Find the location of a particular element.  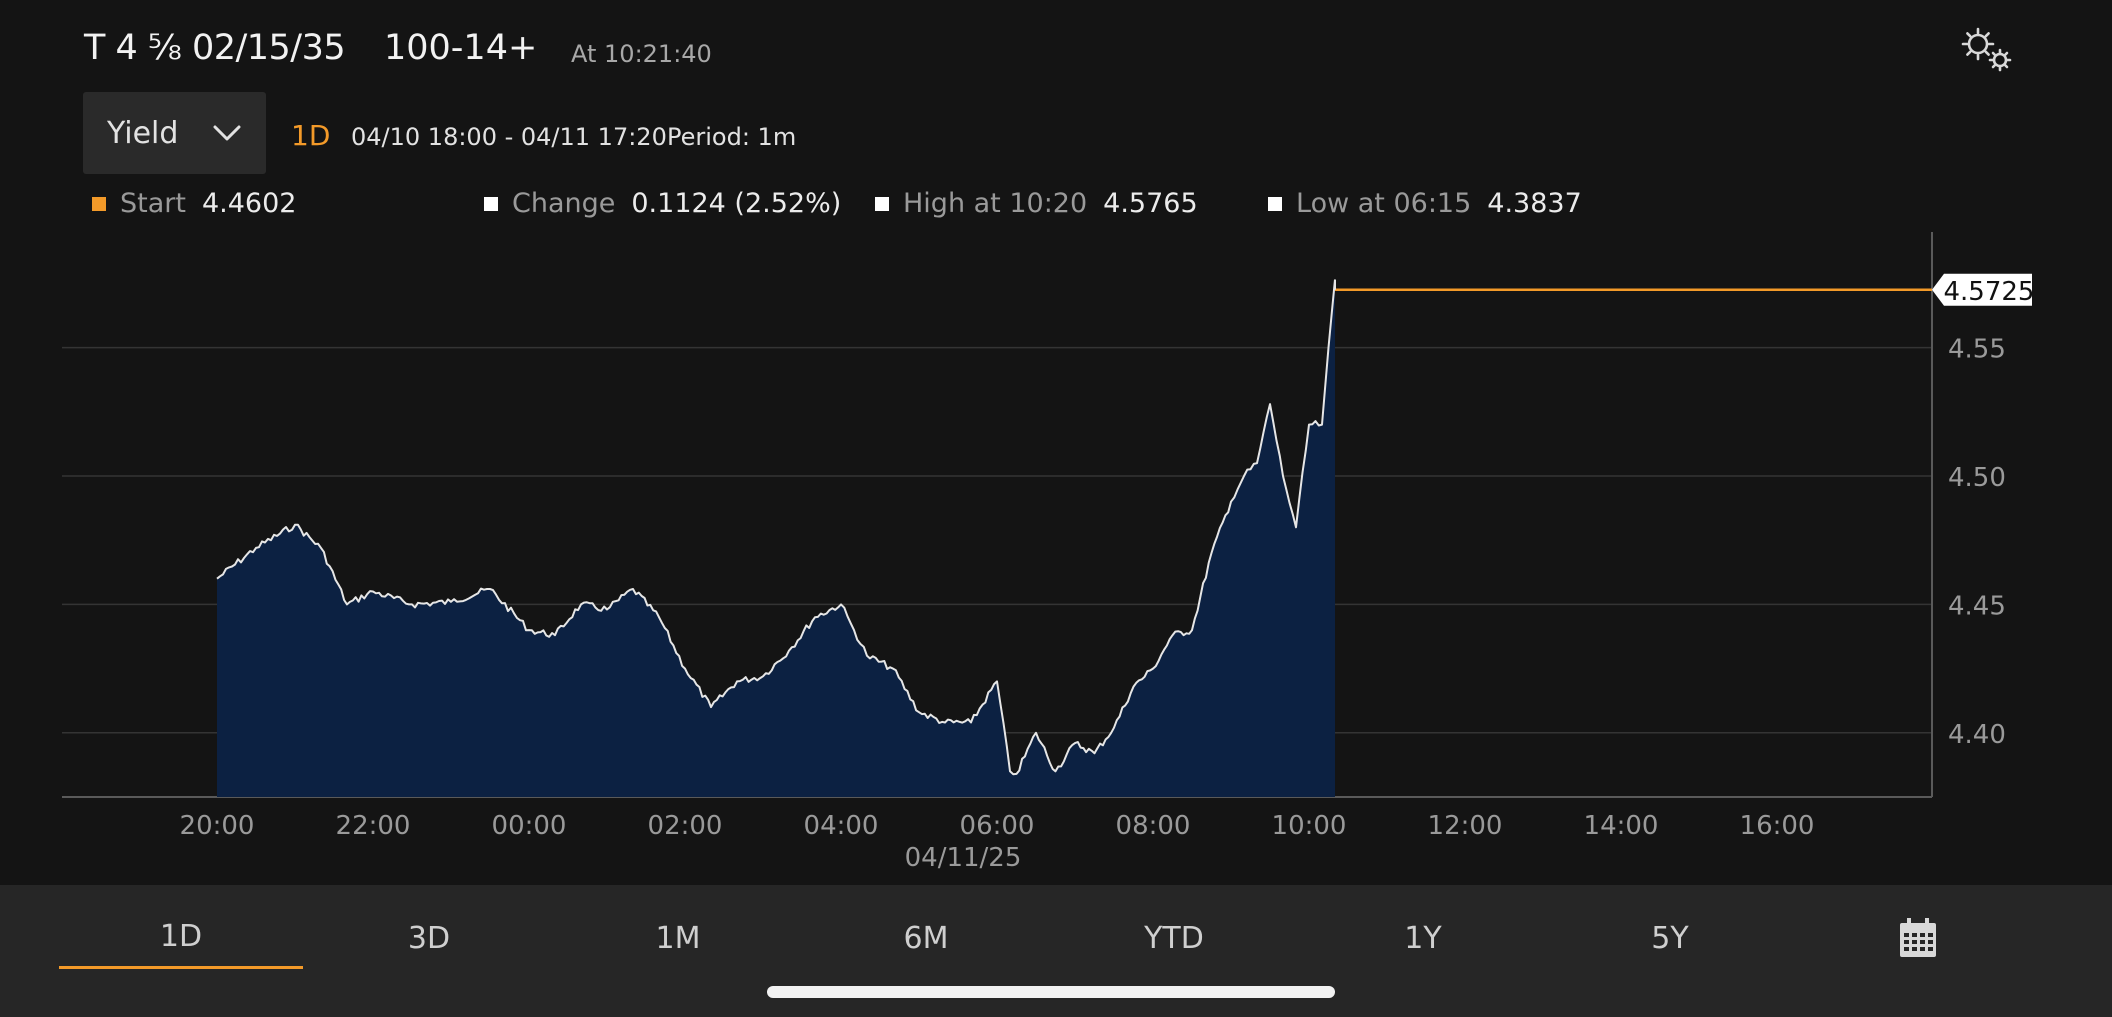

x-tick-label: 10:00 is located at coordinates (1309, 826).